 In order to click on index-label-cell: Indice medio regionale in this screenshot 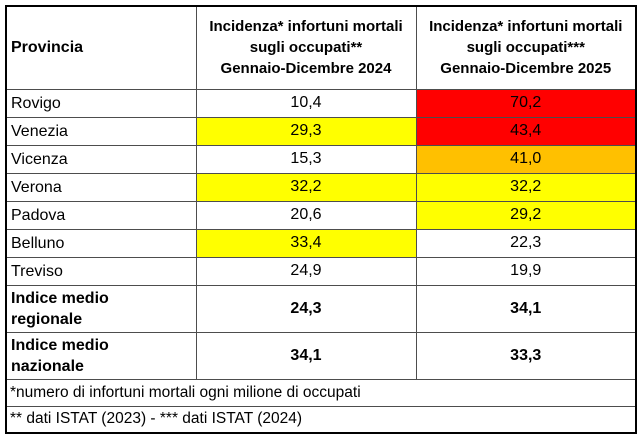, I will do `click(101, 308)`.